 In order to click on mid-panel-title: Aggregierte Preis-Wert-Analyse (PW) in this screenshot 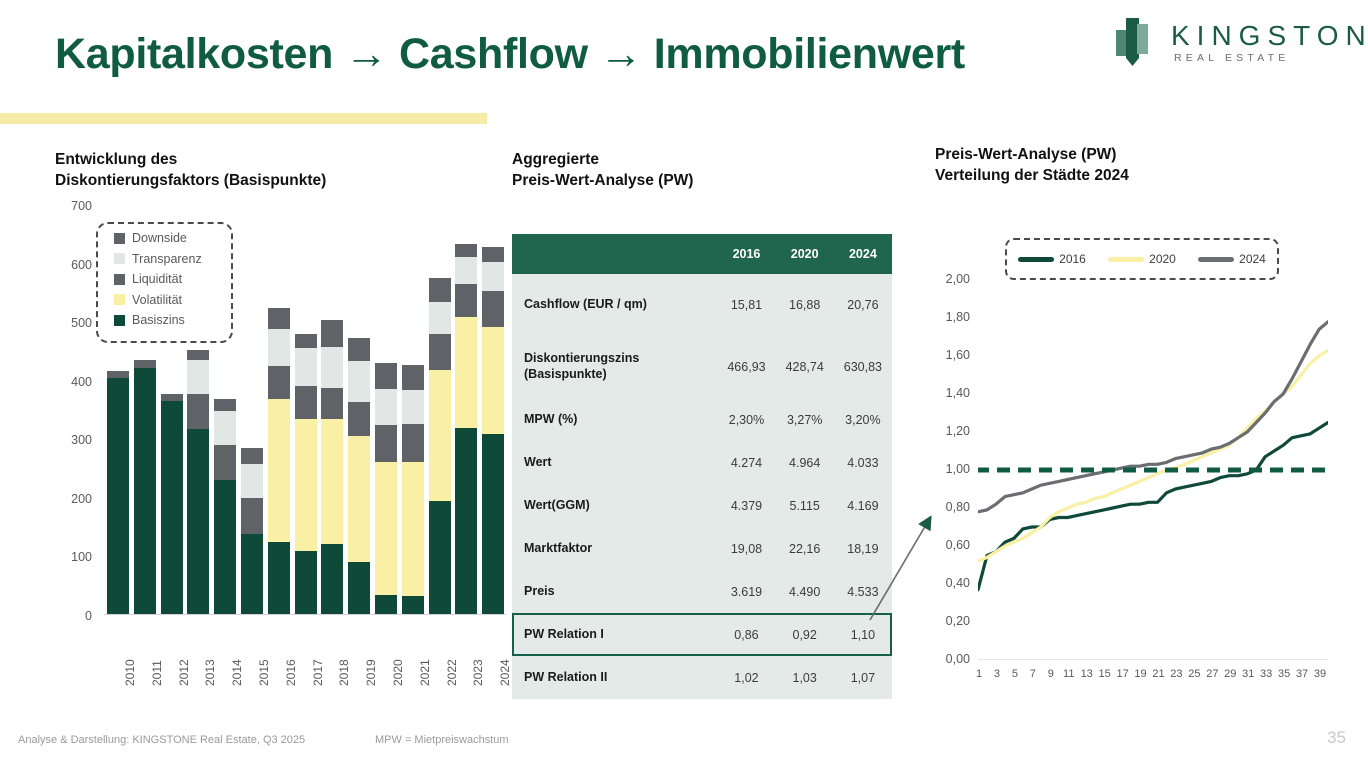, I will do `click(603, 170)`.